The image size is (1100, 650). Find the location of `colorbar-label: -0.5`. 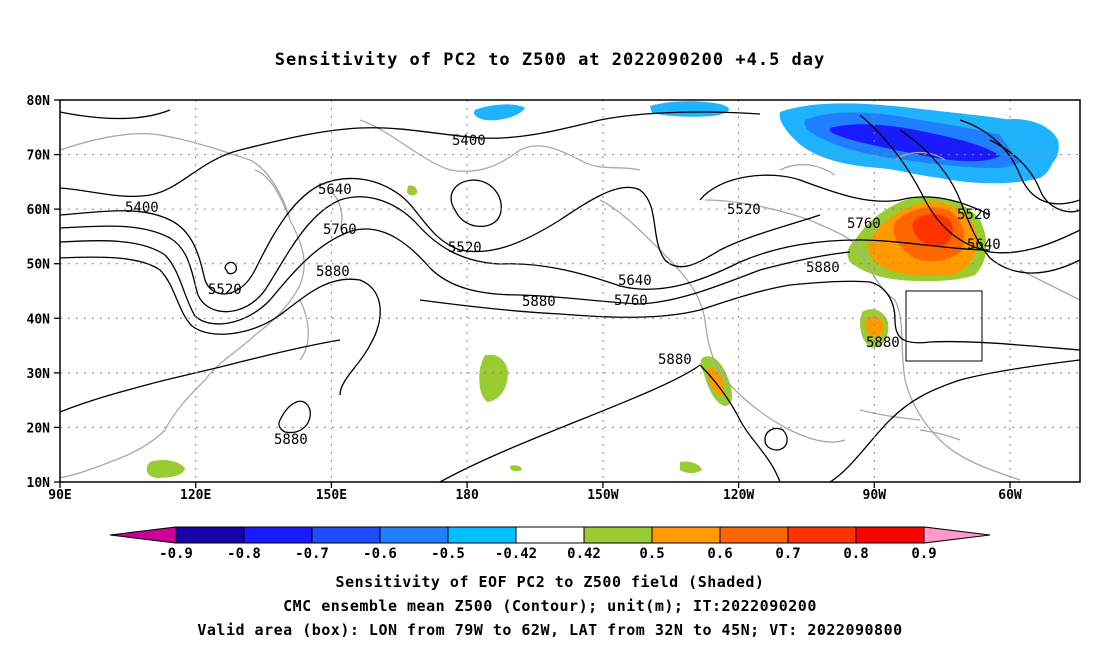

colorbar-label: -0.5 is located at coordinates (448, 554).